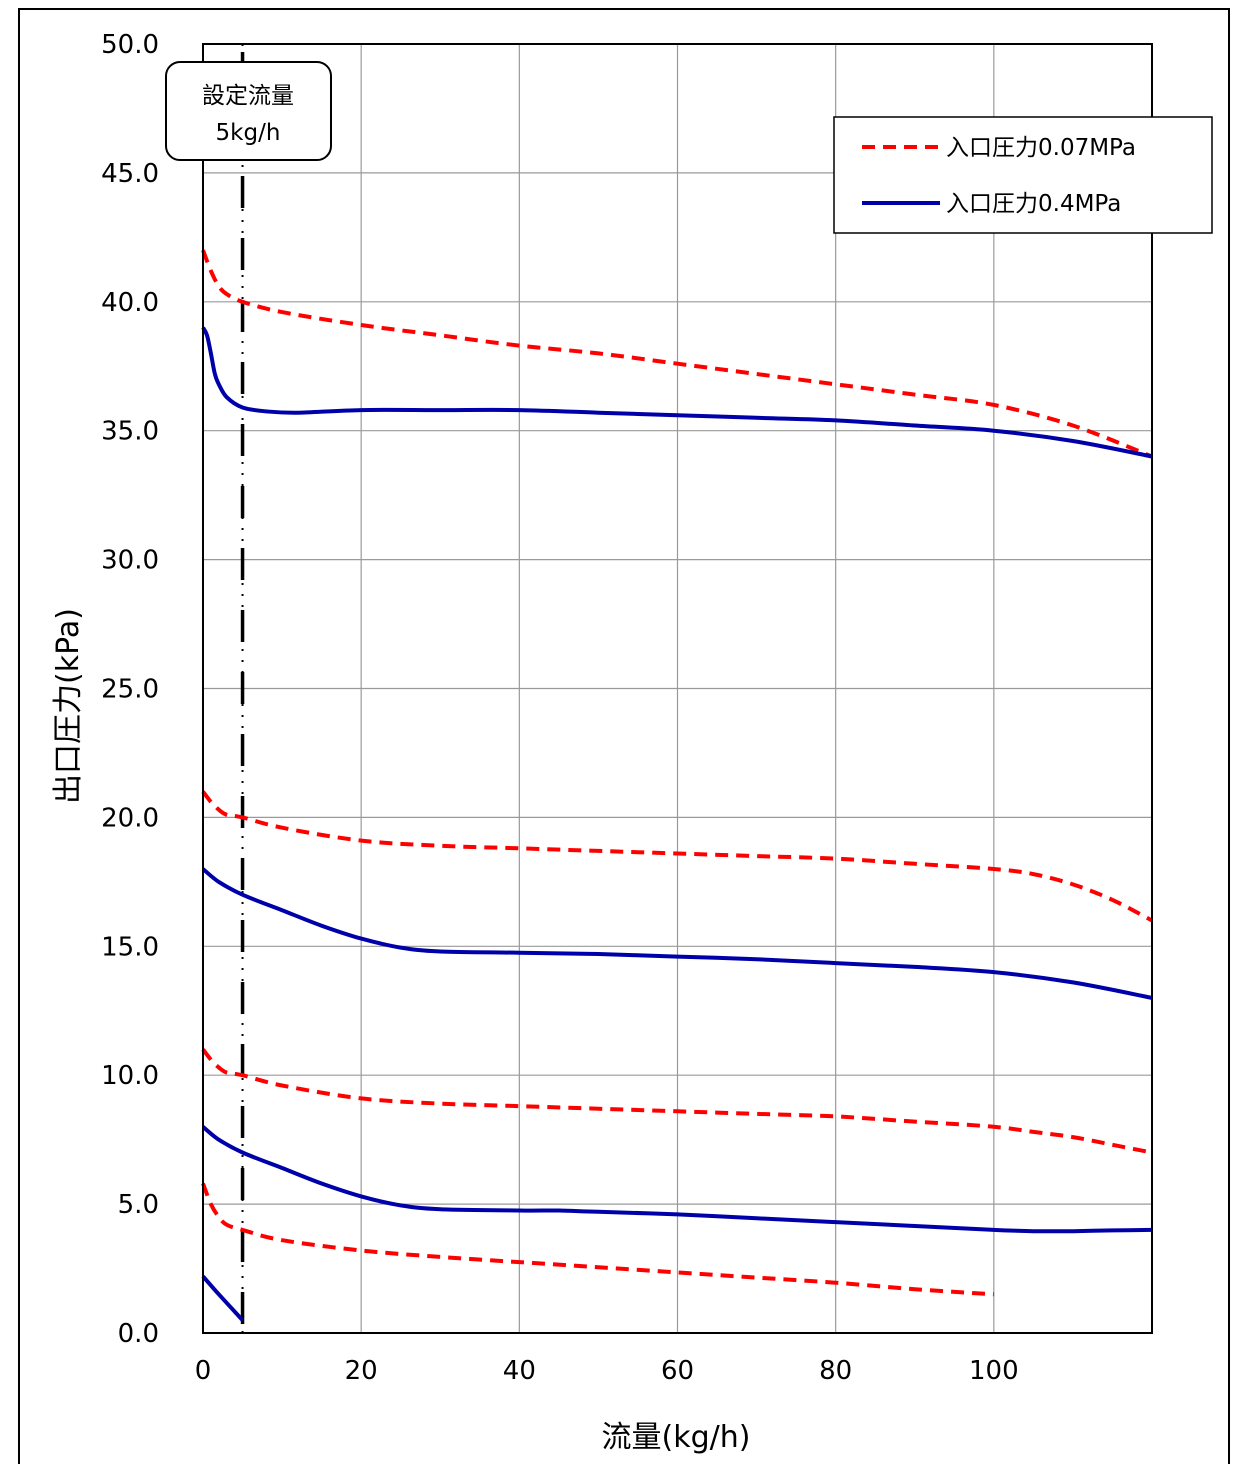  I want to click on legend-label-0.4mpa: 入口圧力0.4MPa, so click(1033, 204).